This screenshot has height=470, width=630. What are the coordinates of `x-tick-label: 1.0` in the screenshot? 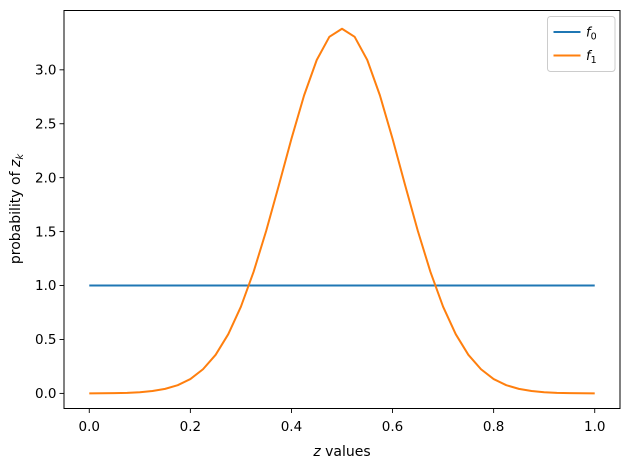 It's located at (594, 427).